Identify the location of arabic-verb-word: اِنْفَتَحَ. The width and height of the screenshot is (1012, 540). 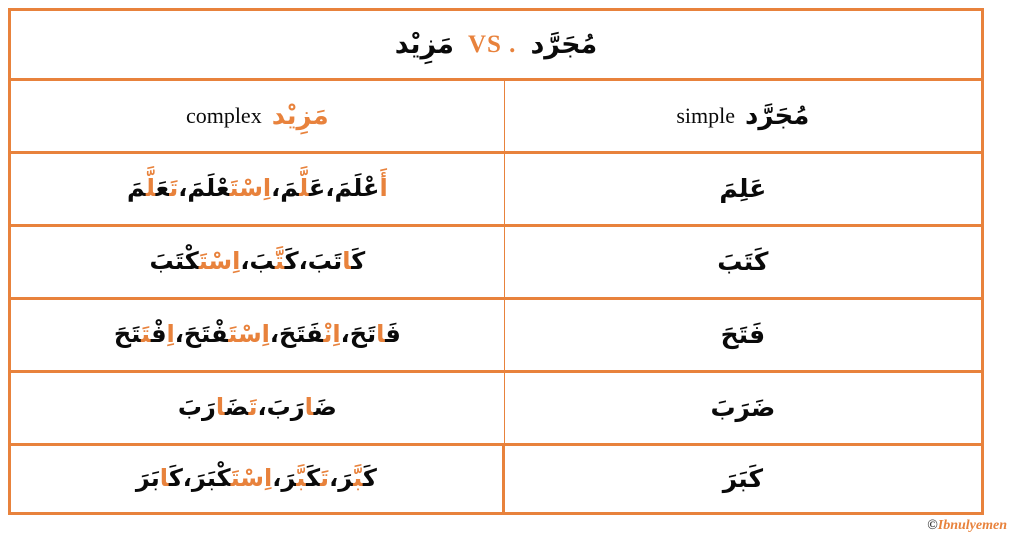
(310, 335).